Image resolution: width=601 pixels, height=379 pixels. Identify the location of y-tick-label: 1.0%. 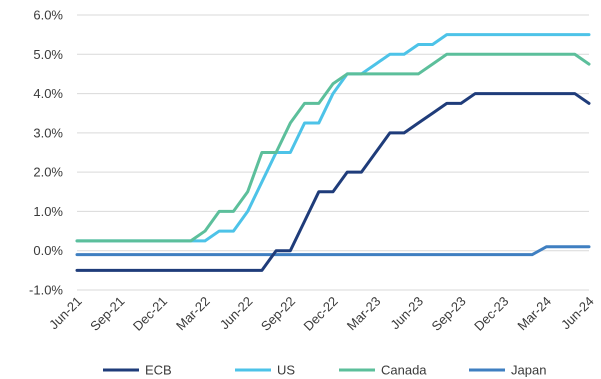
(48, 211).